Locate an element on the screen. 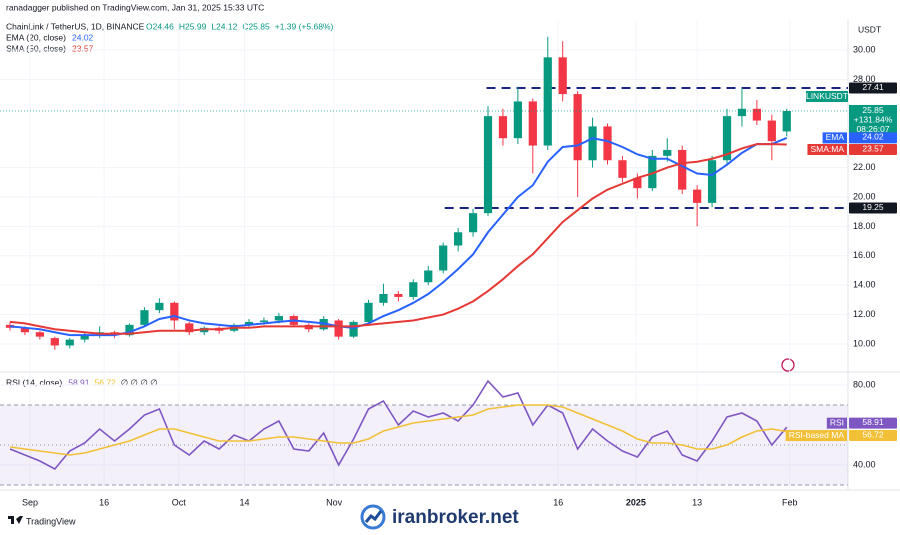  y-tick-label: 10.00 is located at coordinates (864, 343).